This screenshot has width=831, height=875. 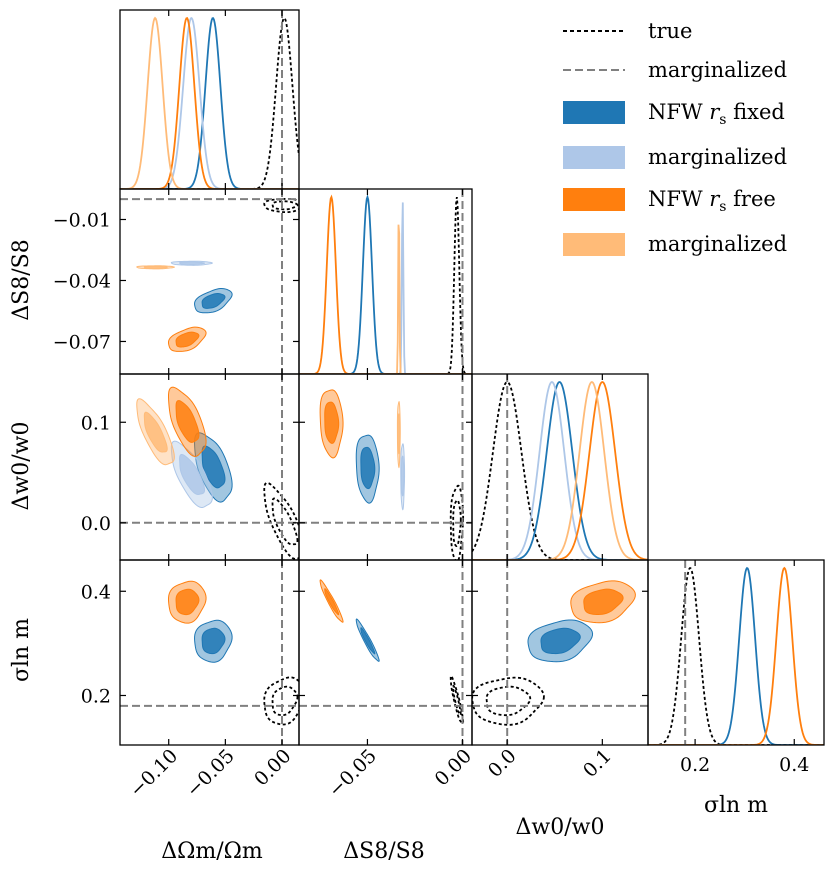 I want to click on contour-true-s8-sigma-outer, so click(x=457, y=699).